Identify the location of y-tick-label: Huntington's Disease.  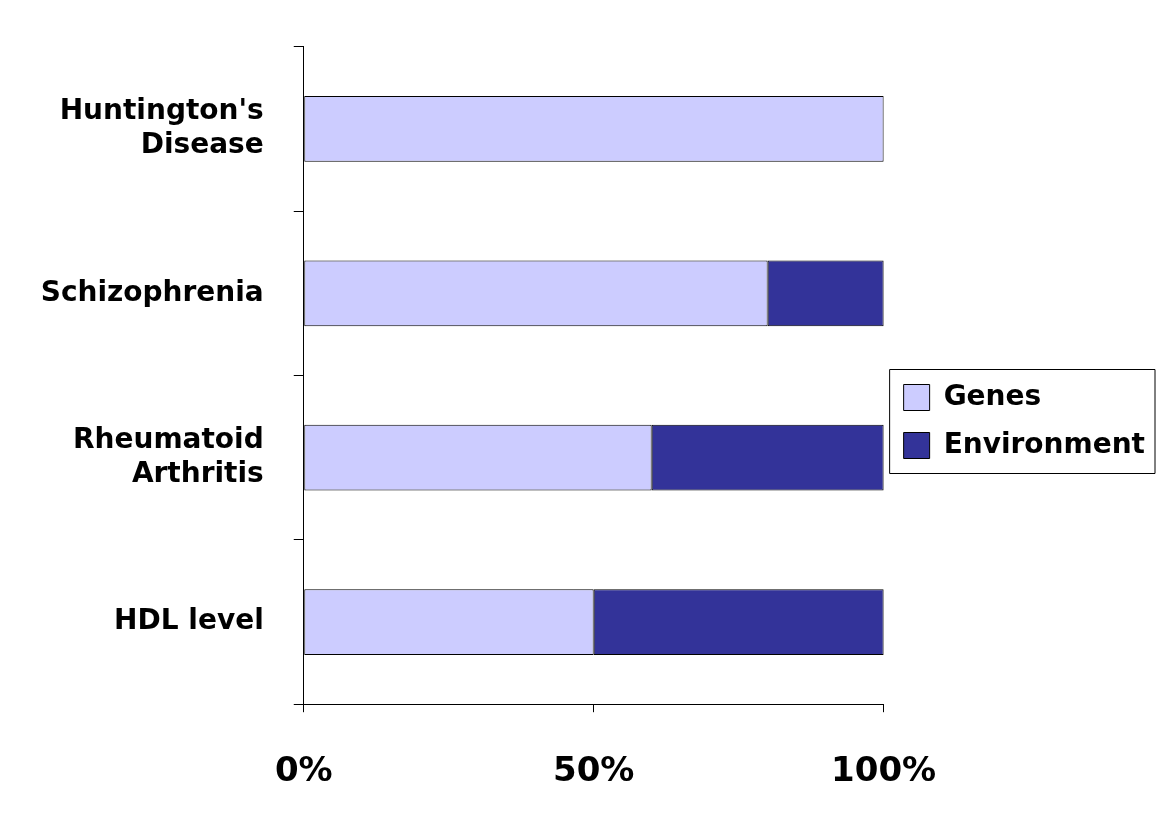
(161, 127).